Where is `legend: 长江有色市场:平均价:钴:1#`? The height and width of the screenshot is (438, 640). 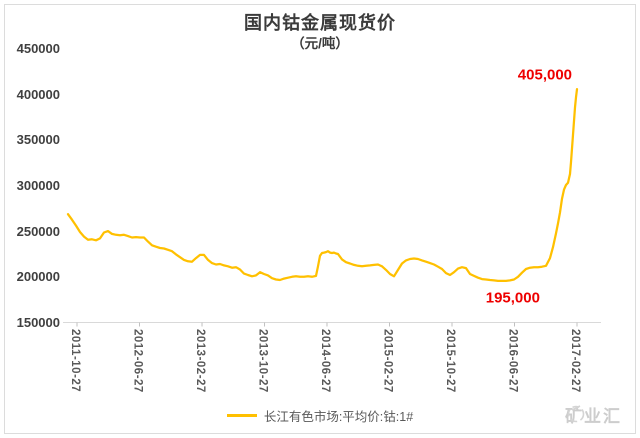 legend: 长江有色市场:平均价:钴:1# is located at coordinates (320, 415).